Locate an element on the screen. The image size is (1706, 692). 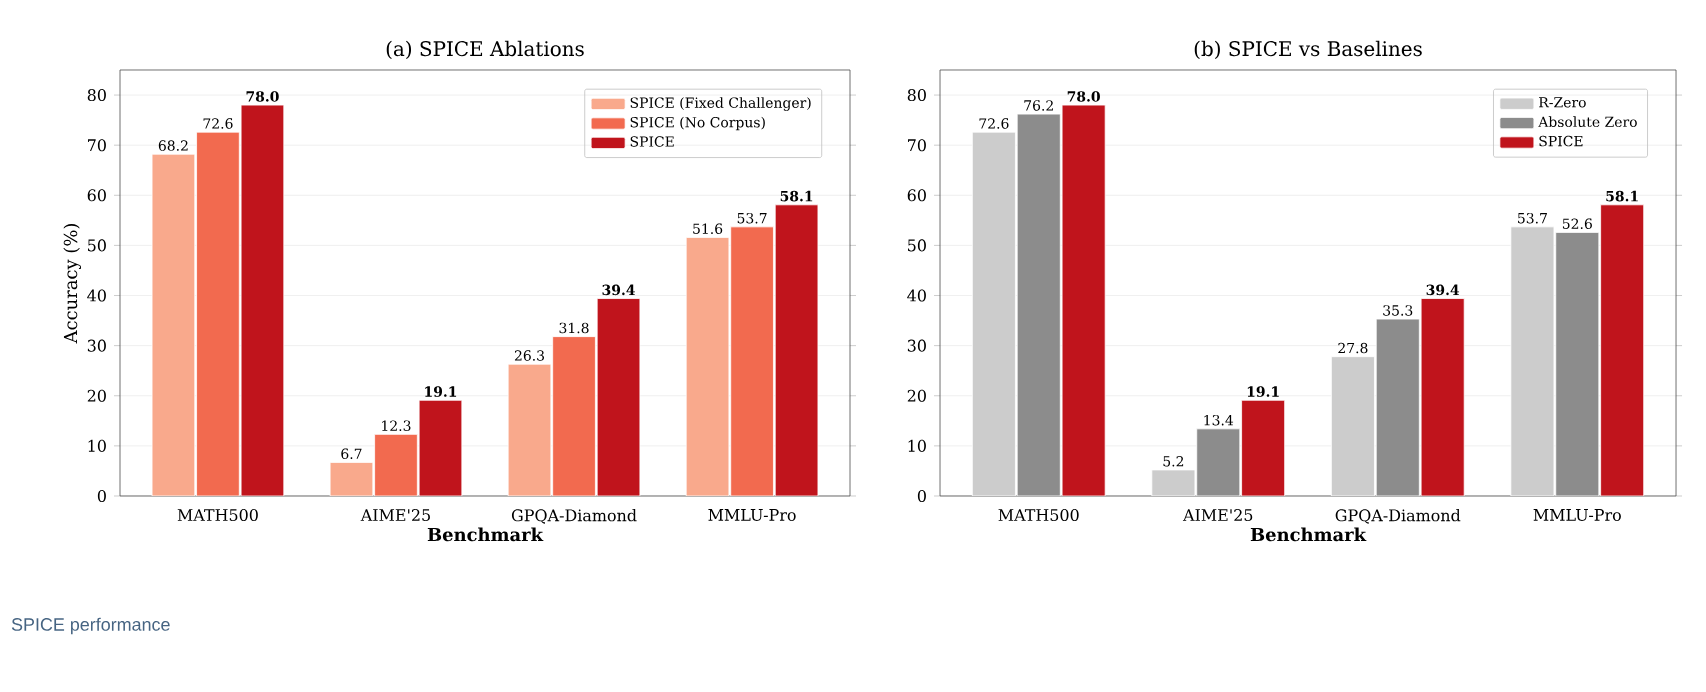
chart-title: (a) SPICE Ablations is located at coordinates (485, 49).